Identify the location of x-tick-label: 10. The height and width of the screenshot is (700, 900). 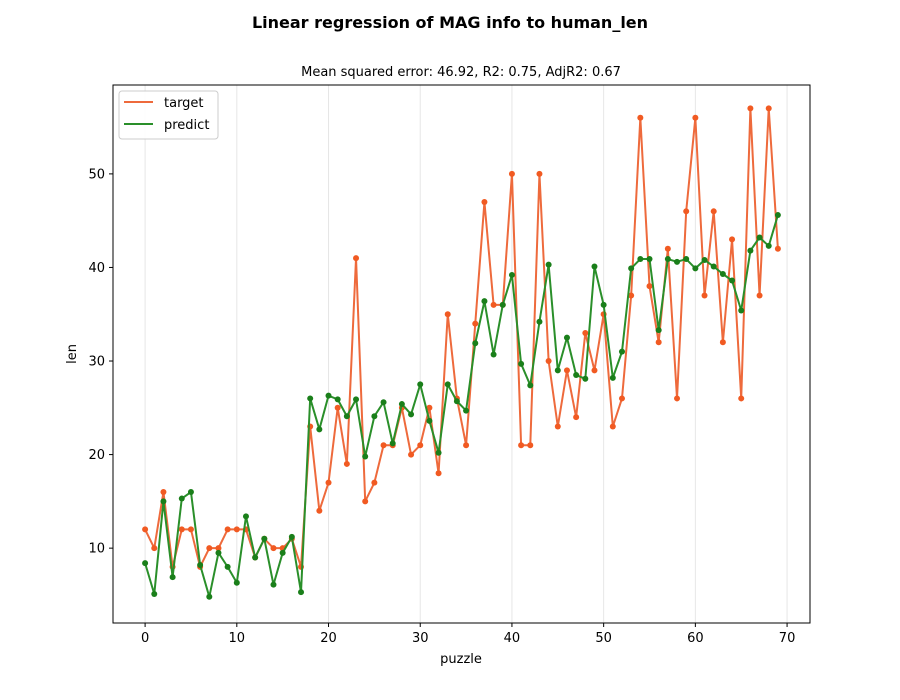
(237, 638).